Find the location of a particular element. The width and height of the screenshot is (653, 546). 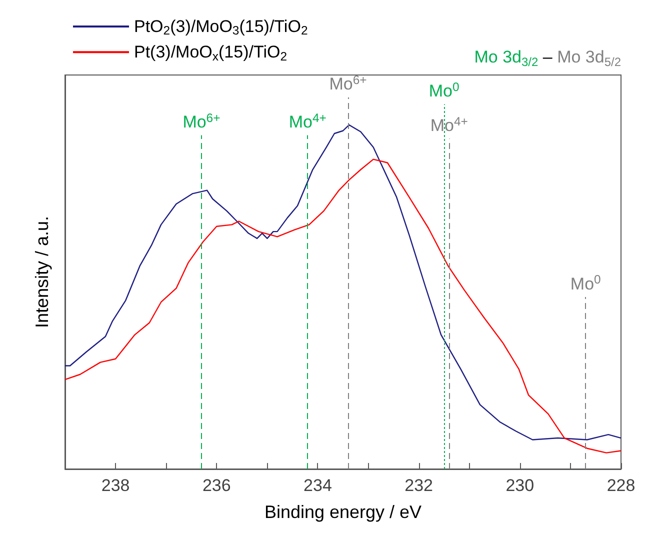

x-tick-label: 228 is located at coordinates (621, 485).